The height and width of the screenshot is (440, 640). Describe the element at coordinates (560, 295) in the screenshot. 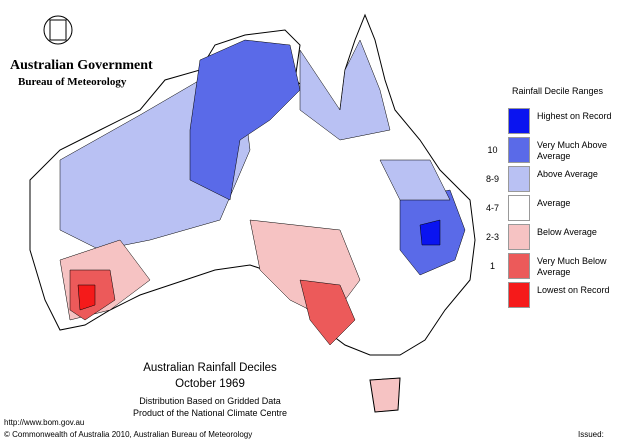

I see `legend-item: Lowest on Record` at that location.